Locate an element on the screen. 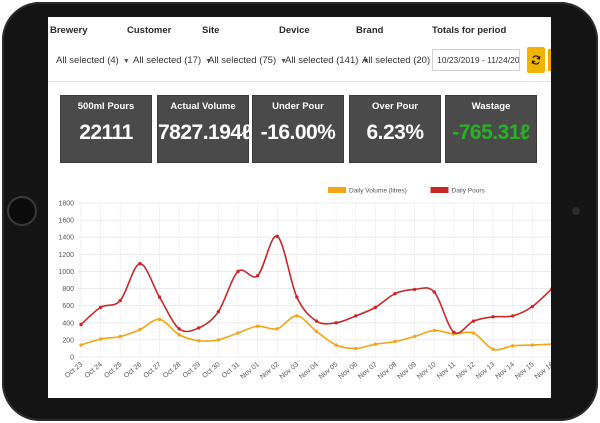 The height and width of the screenshot is (423, 600). x-tick-label: Nov 01 is located at coordinates (250, 371).